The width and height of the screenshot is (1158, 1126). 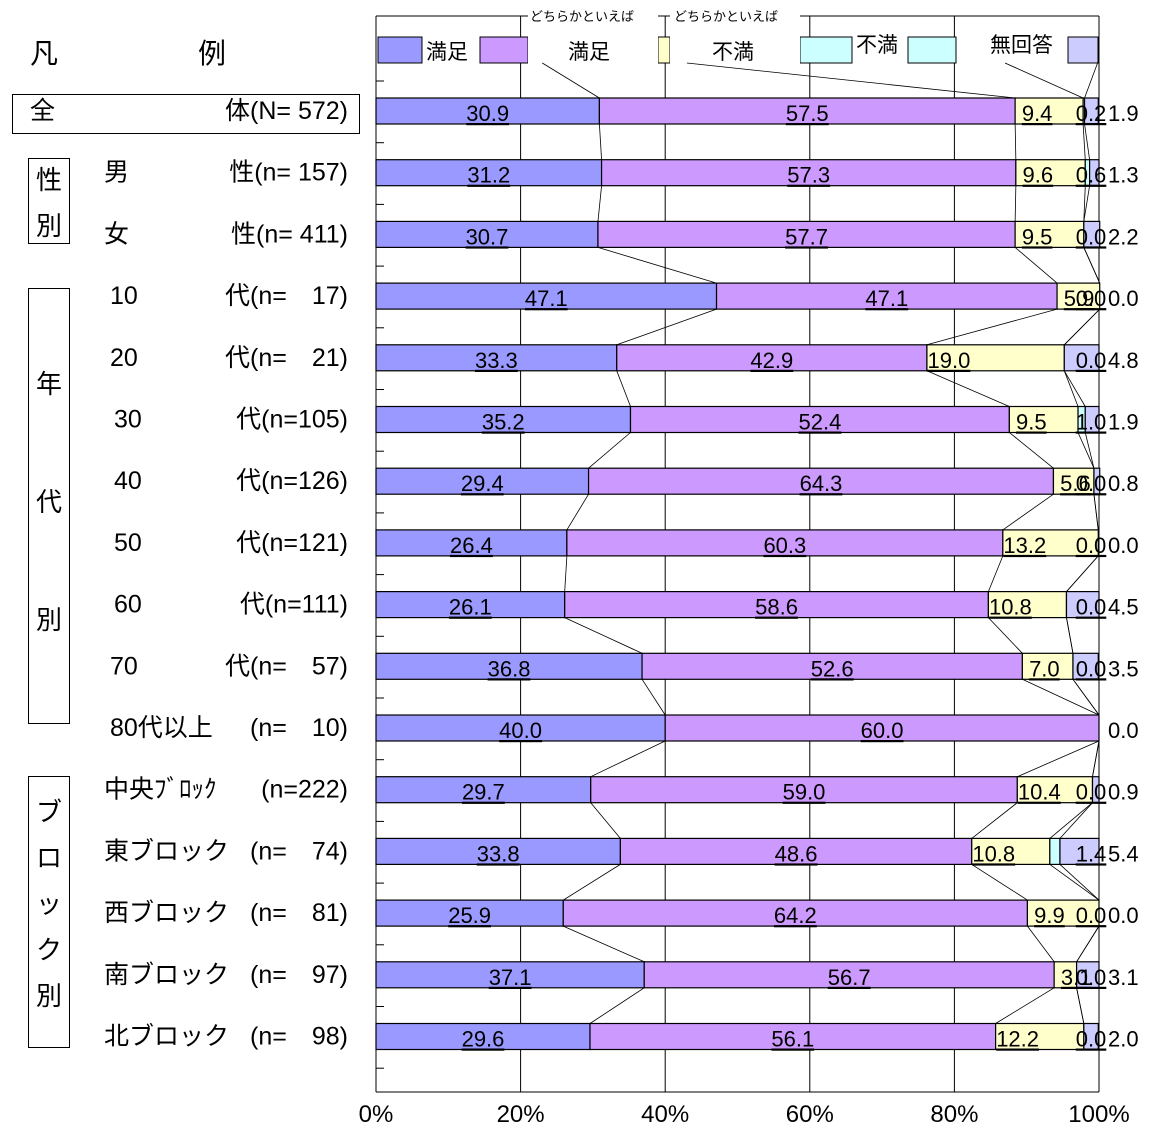 I want to click on bar-value-label: 5.4, so click(x=1123, y=853).